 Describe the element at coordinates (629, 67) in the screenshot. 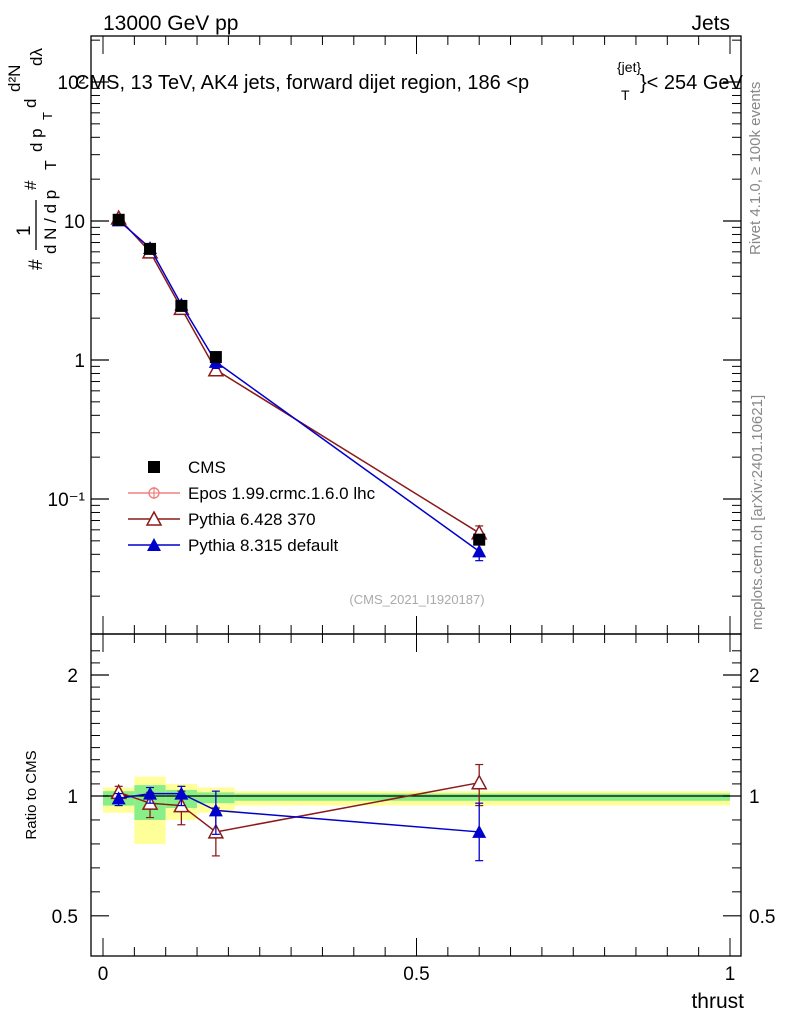

I see `chart-title-sup: {jet}` at that location.